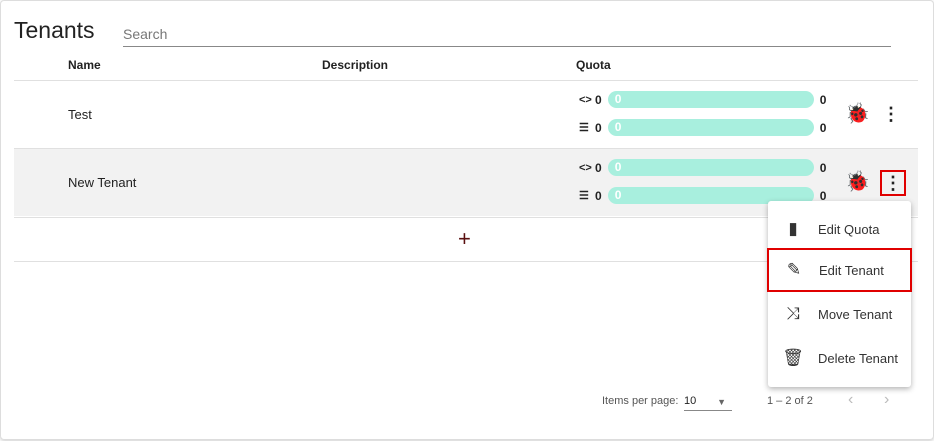 Image resolution: width=934 pixels, height=441 pixels. What do you see at coordinates (839, 314) in the screenshot?
I see `menu-item-move-tenant: ⤨ Move Tenant` at bounding box center [839, 314].